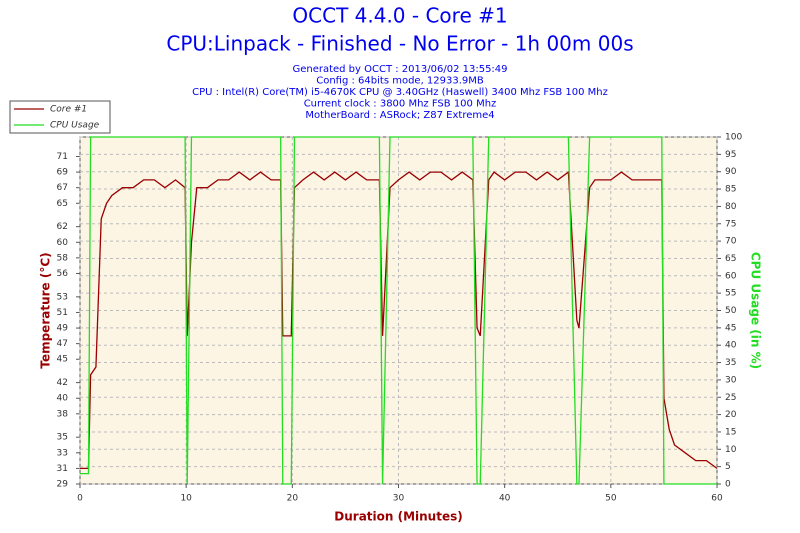 Image resolution: width=800 pixels, height=533 pixels. I want to click on y2-tick-label: 45, so click(730, 328).